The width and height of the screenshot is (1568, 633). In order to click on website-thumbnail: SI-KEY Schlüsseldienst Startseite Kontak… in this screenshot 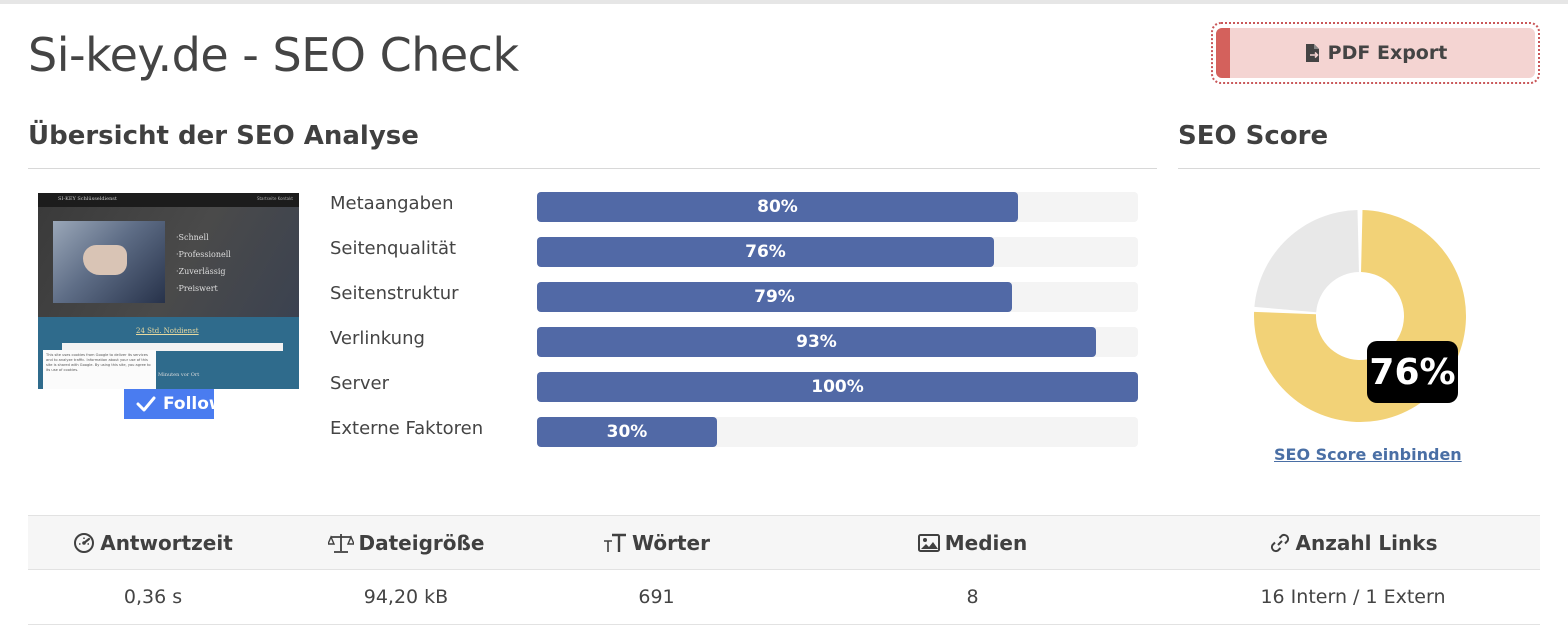, I will do `click(168, 291)`.